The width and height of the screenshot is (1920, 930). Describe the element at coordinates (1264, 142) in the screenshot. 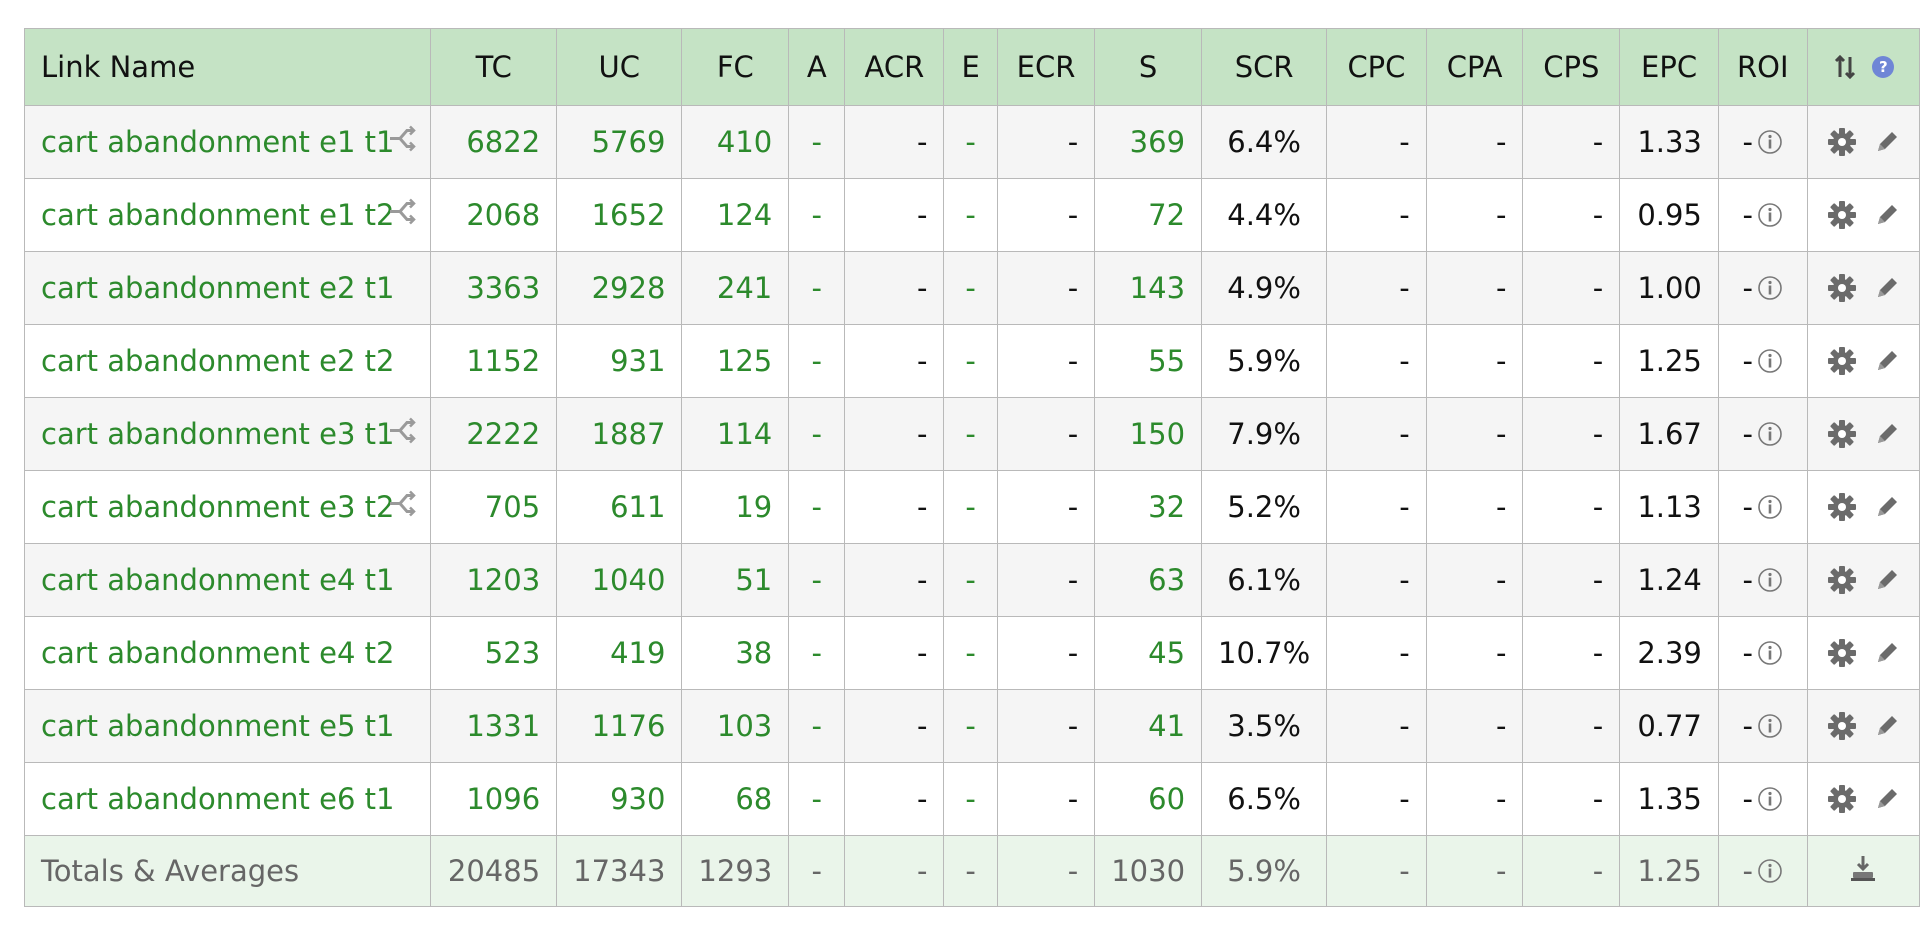

I see `cell-scr: 6.4%` at that location.